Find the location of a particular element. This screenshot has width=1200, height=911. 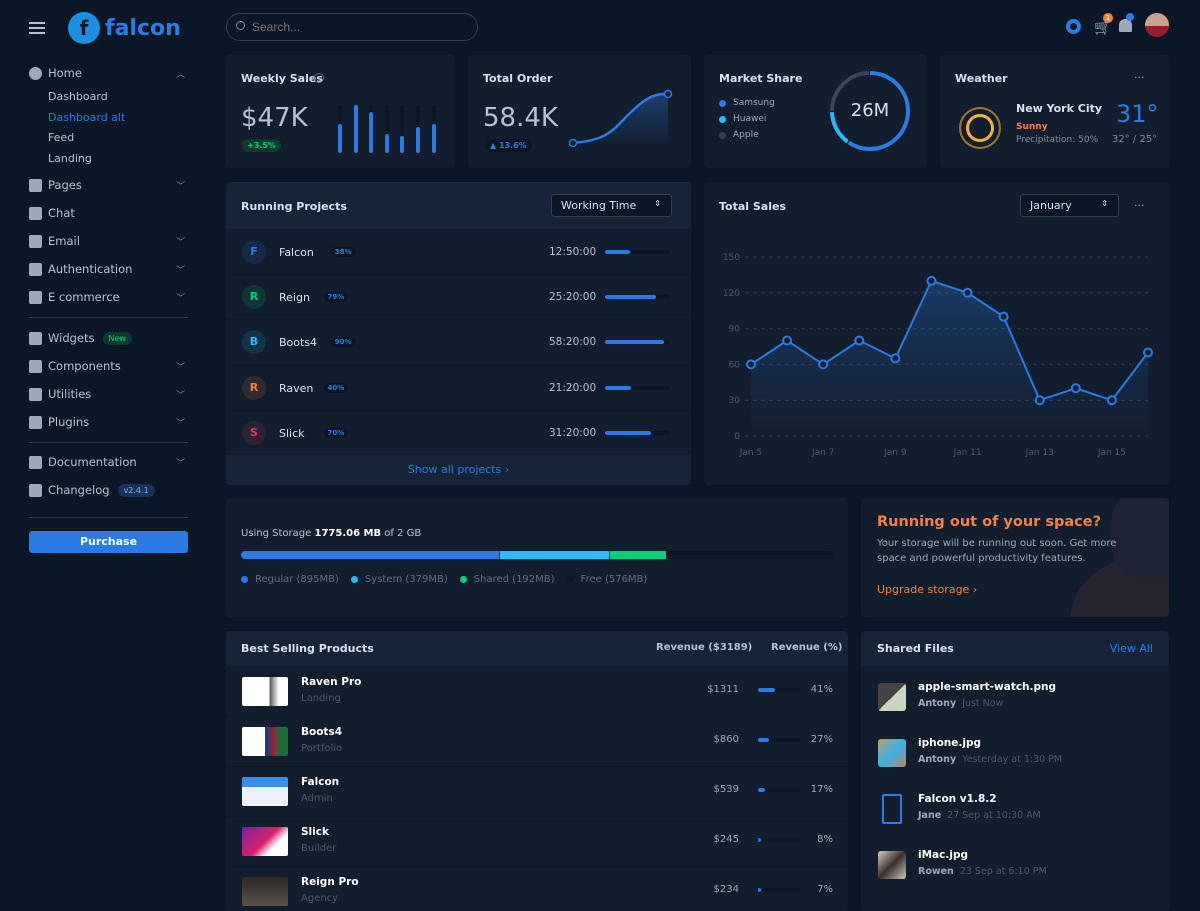

file-name: apple-smart-watch.png is located at coordinates (987, 687).